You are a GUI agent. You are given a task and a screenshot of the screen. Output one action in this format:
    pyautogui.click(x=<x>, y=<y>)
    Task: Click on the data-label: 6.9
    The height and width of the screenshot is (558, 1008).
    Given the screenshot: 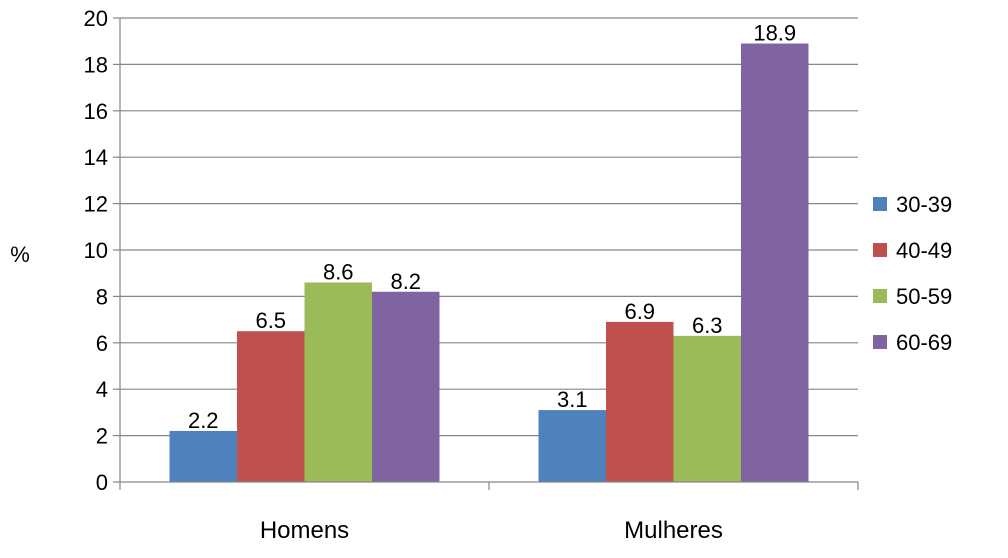 What is the action you would take?
    pyautogui.click(x=639, y=311)
    